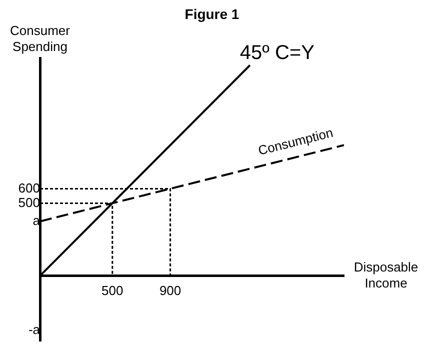 Image resolution: width=429 pixels, height=357 pixels. What do you see at coordinates (386, 274) in the screenshot?
I see `x-axis-title: Disposable Income` at bounding box center [386, 274].